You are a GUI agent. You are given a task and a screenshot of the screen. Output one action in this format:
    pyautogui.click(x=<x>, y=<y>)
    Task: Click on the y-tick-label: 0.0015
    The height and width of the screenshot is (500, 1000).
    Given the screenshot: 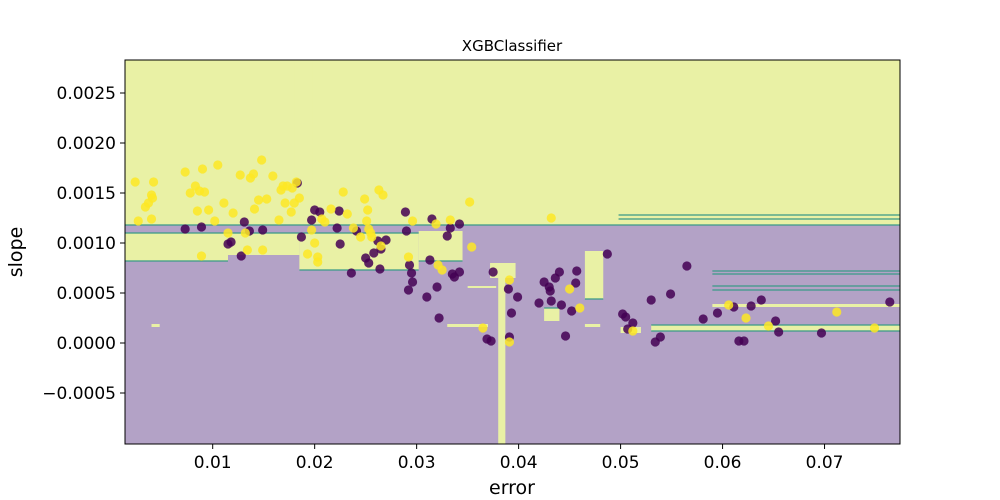 What is the action you would take?
    pyautogui.click(x=86, y=194)
    